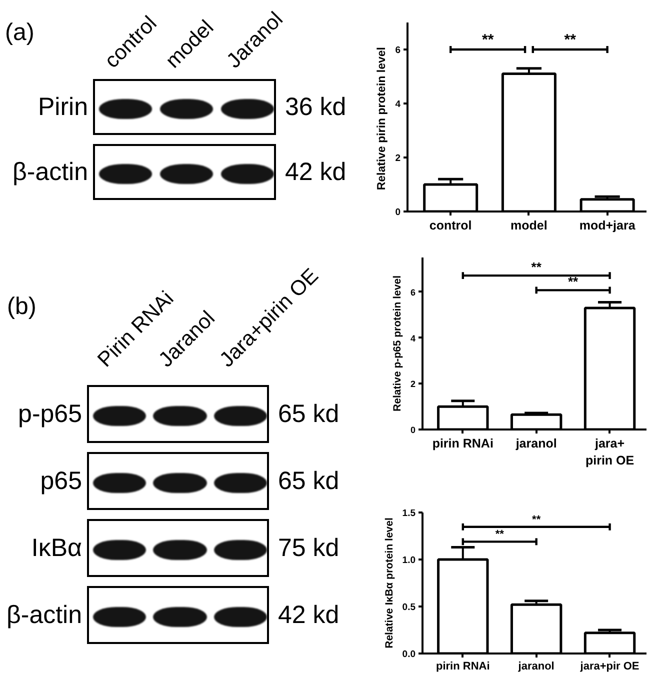 Image resolution: width=650 pixels, height=675 pixels. I want to click on category-label: 75 kd, so click(309, 548).